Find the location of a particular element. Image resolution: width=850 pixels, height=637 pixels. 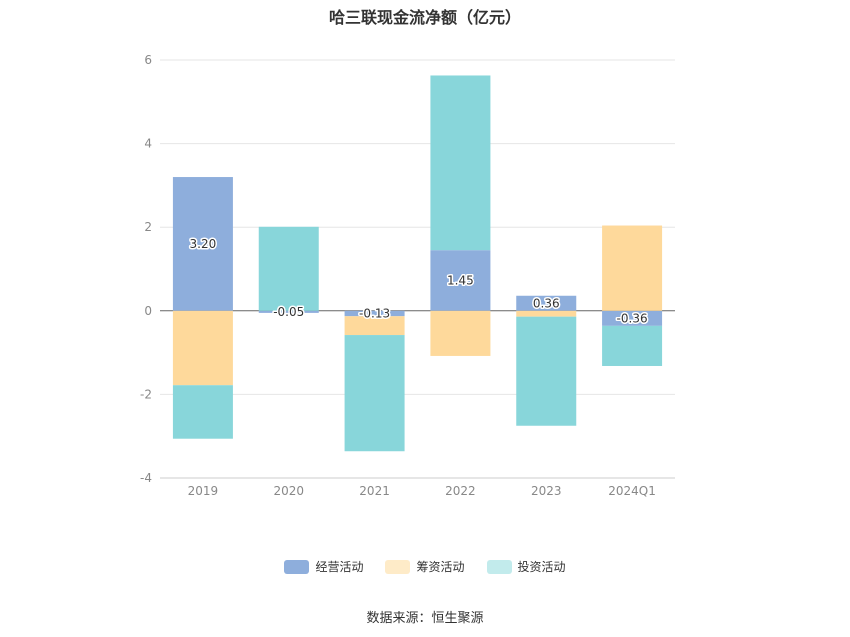

legend-item-financing: 筹资活动 is located at coordinates (425, 566).